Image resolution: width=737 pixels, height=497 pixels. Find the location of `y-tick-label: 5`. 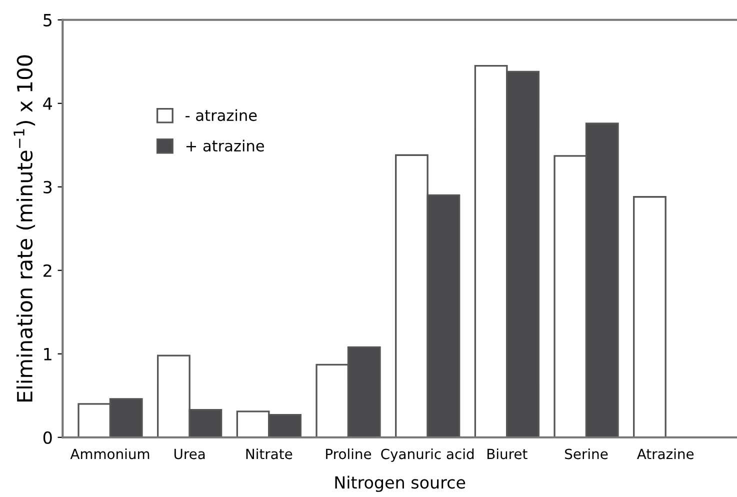

y-tick-label: 5 is located at coordinates (48, 20).